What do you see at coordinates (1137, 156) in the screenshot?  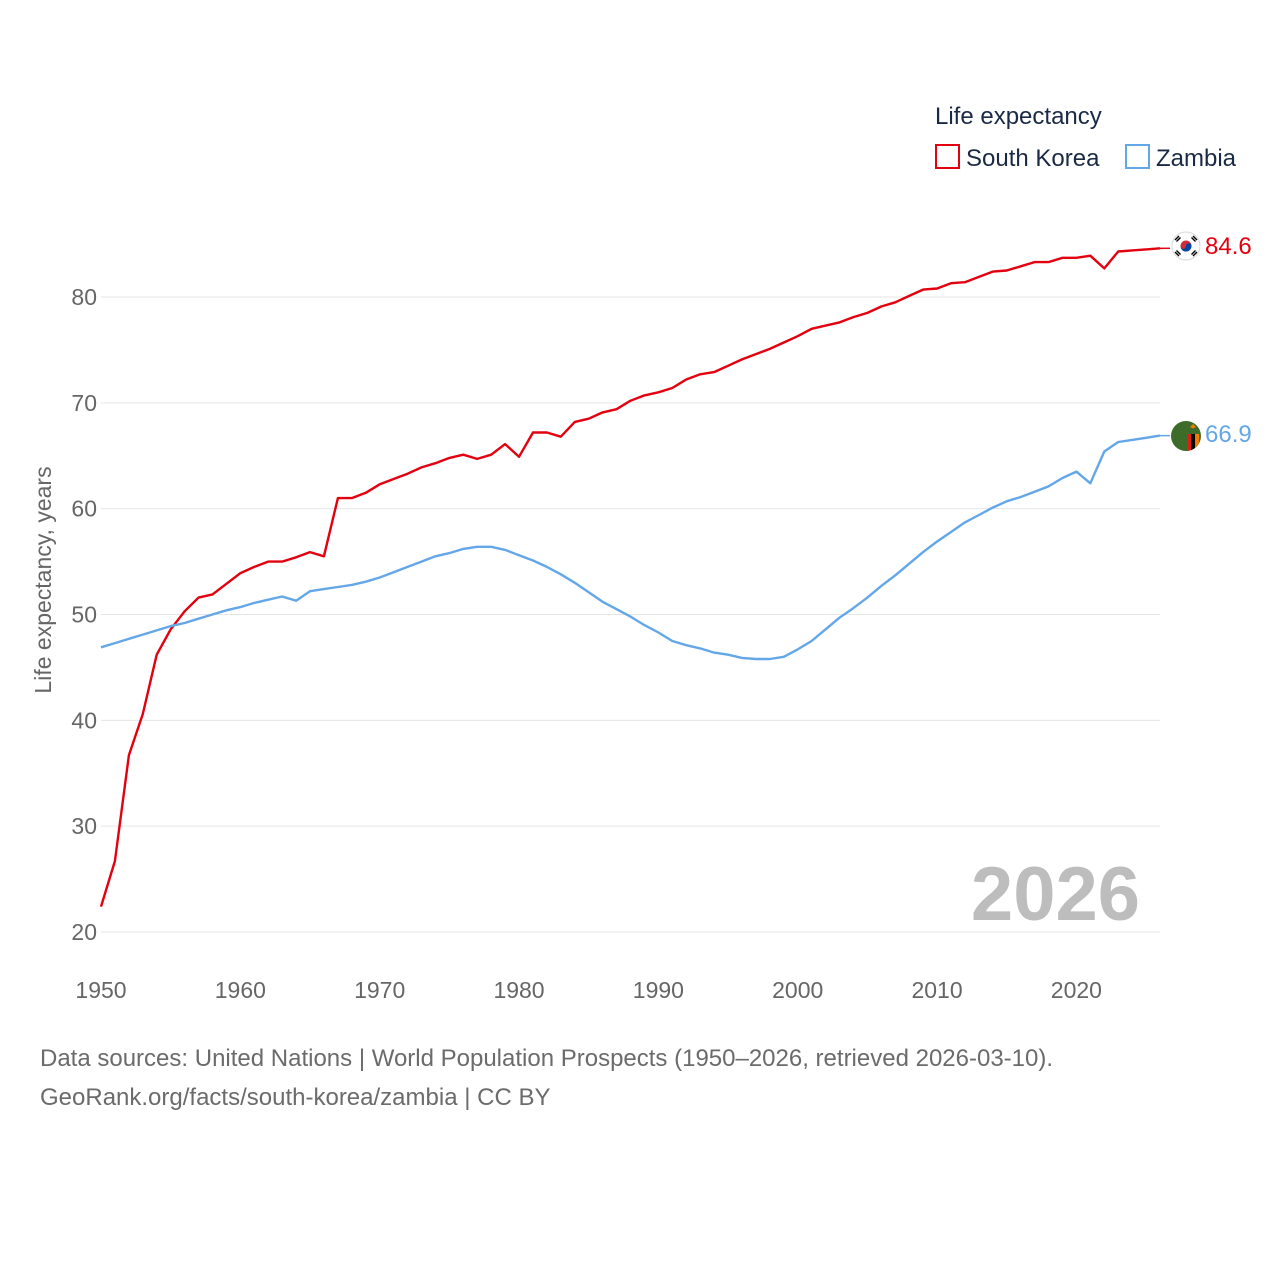 I see `legend-swatch-zambia` at bounding box center [1137, 156].